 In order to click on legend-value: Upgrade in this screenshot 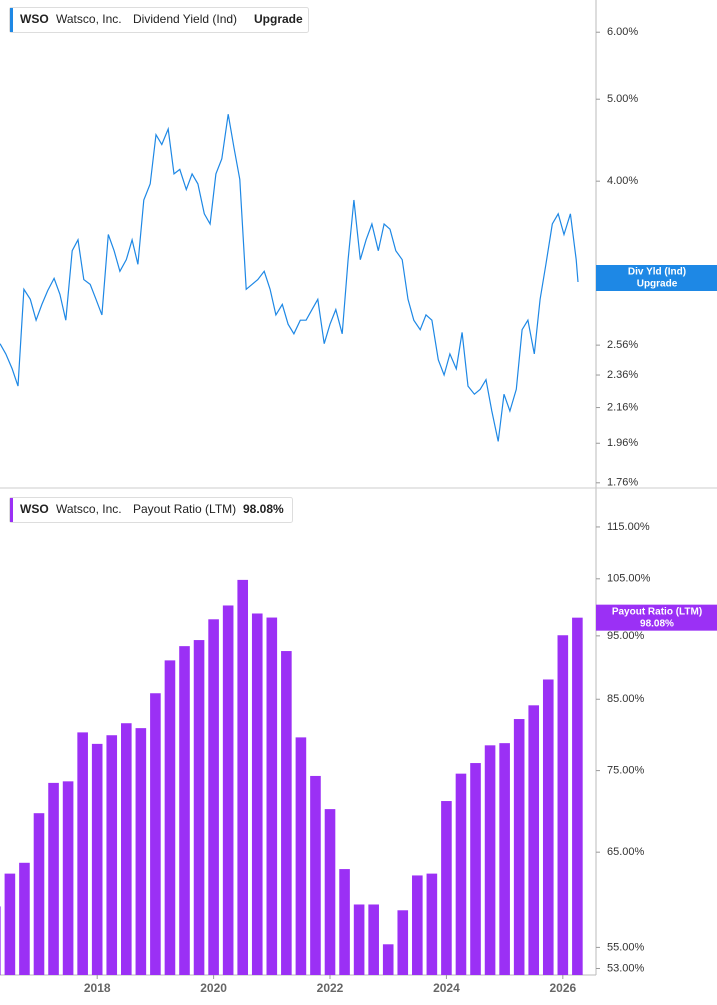, I will do `click(278, 19)`.